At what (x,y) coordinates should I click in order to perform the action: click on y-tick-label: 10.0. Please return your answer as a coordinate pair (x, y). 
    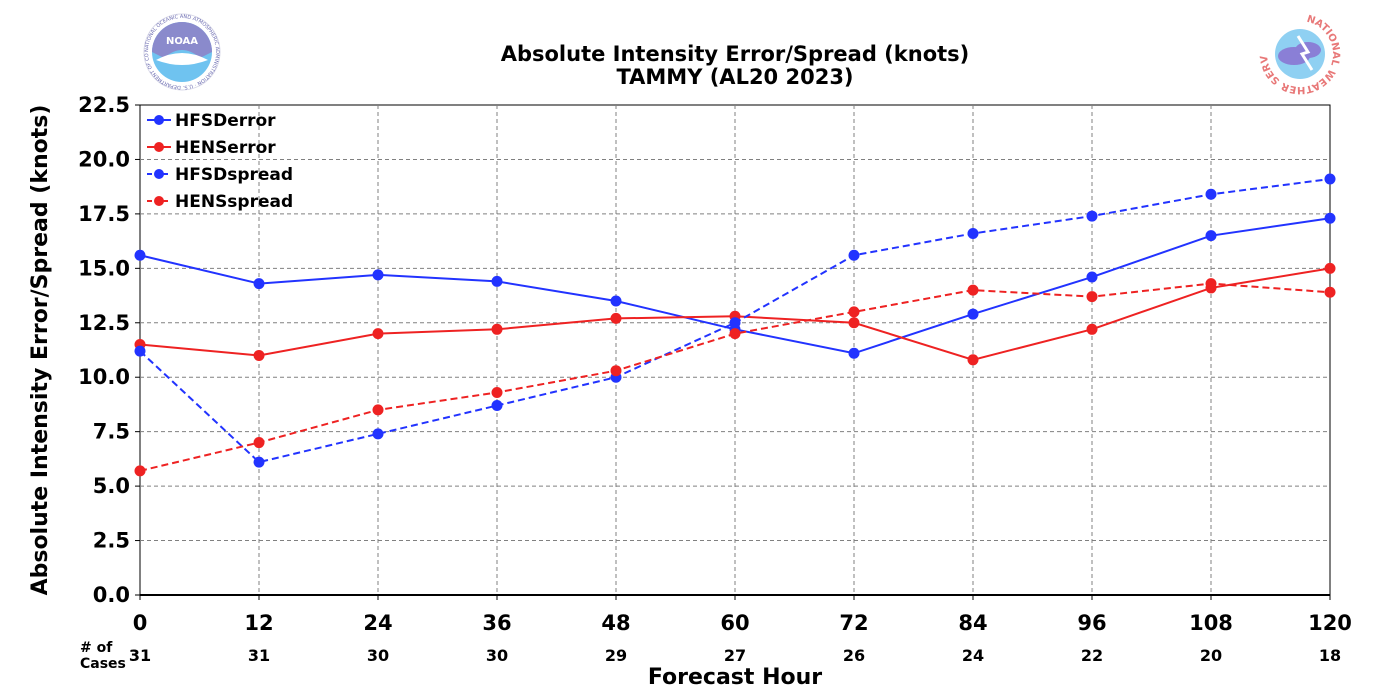
    Looking at the image, I should click on (104, 377).